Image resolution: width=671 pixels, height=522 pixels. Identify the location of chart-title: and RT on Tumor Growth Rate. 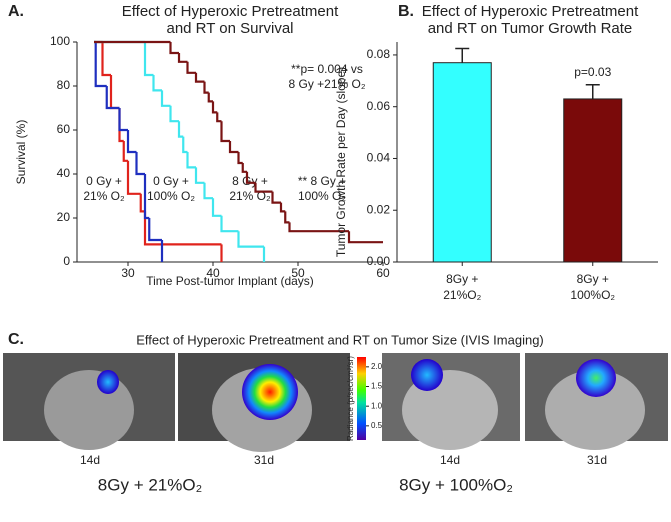
(530, 28).